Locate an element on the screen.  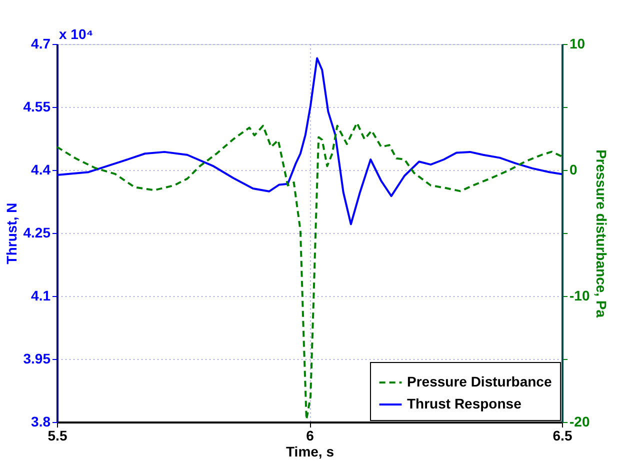
y-tick-label: 3.95 is located at coordinates (37, 358).